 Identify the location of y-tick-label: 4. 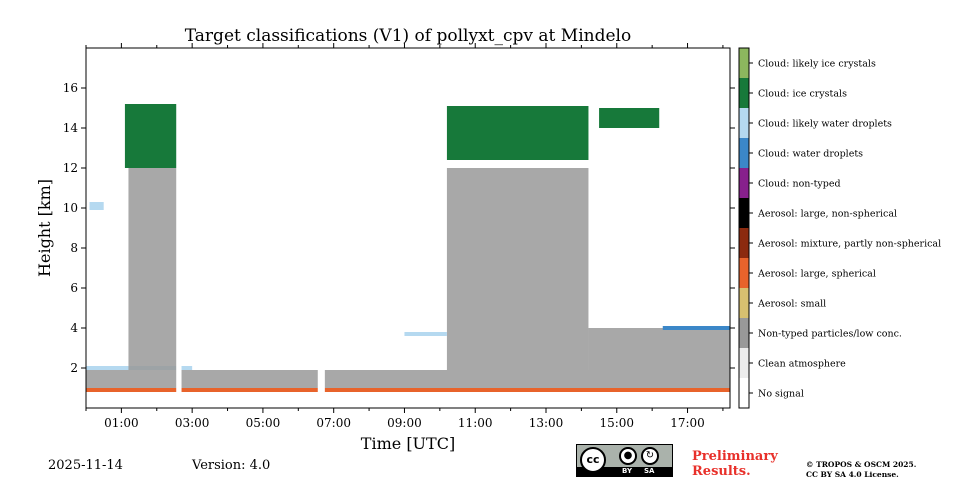
(74, 328).